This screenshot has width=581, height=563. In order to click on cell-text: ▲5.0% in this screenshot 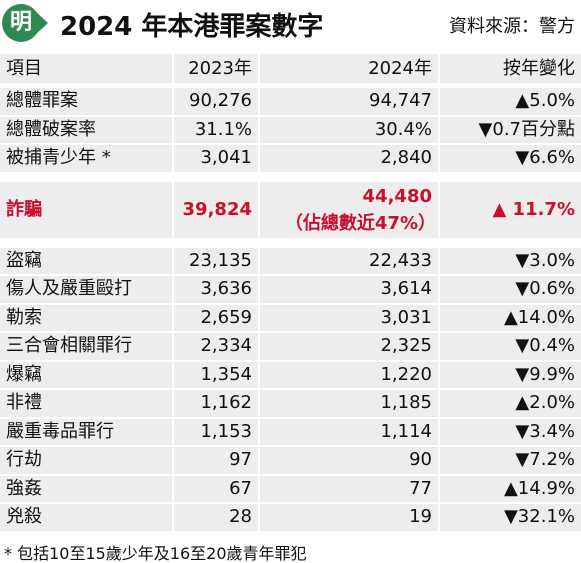, I will do `click(545, 101)`.